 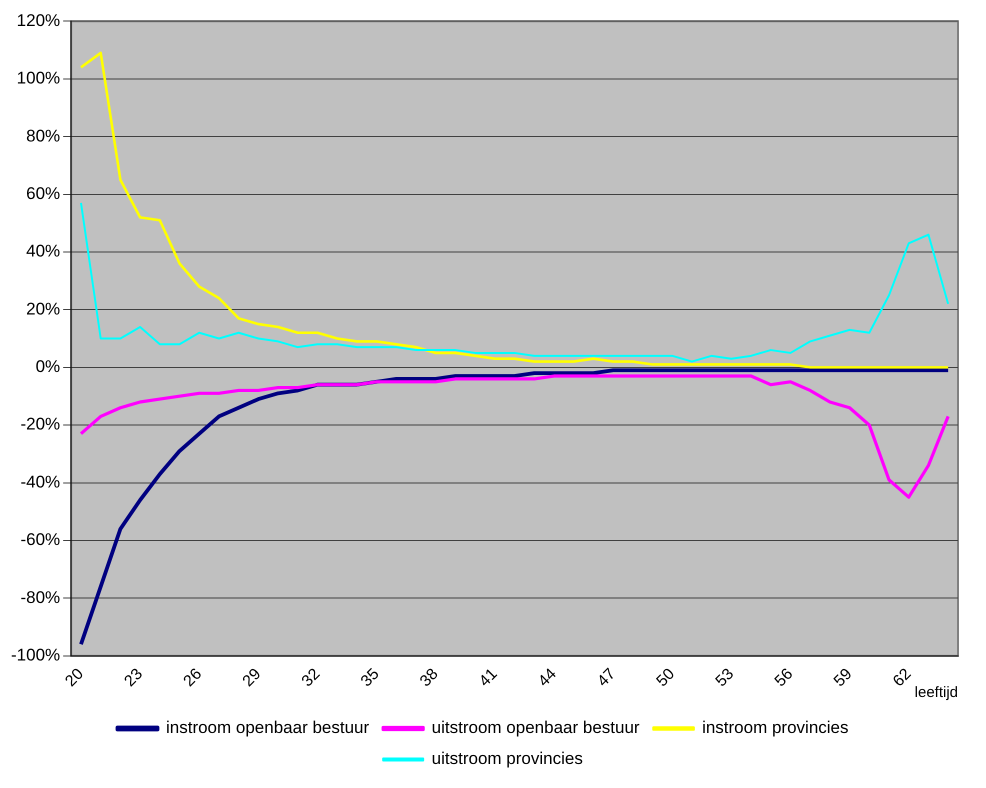 What do you see at coordinates (775, 728) in the screenshot?
I see `legend-label: instroom provincies` at bounding box center [775, 728].